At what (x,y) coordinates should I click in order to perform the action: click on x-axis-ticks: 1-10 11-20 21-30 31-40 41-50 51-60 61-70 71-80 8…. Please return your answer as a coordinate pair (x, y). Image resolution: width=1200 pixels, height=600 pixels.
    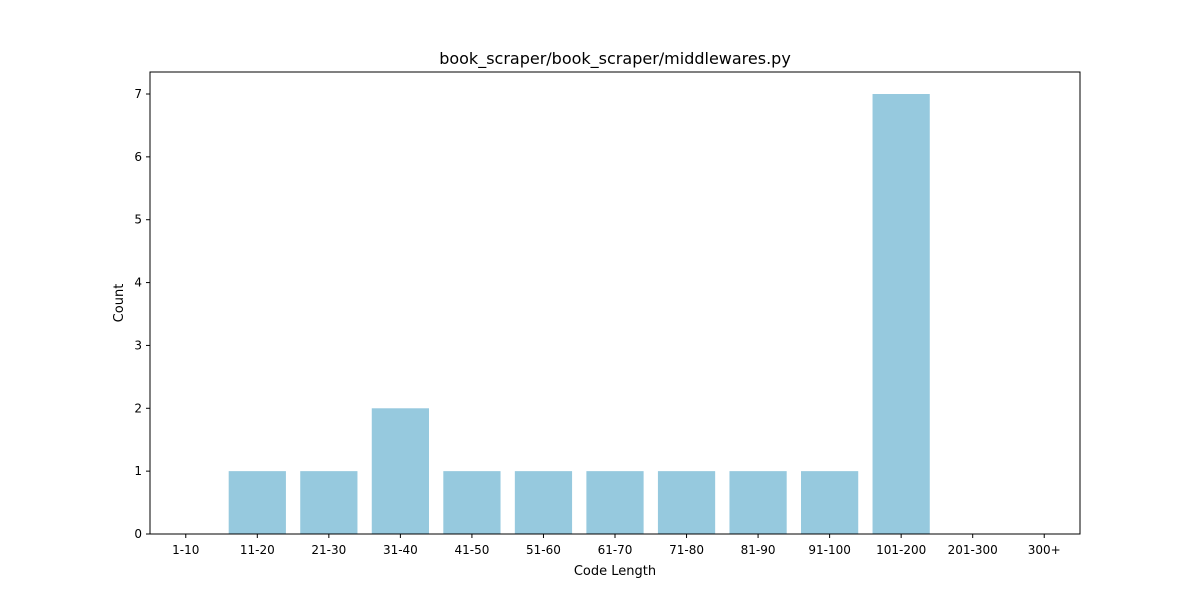
    Looking at the image, I should click on (616, 545).